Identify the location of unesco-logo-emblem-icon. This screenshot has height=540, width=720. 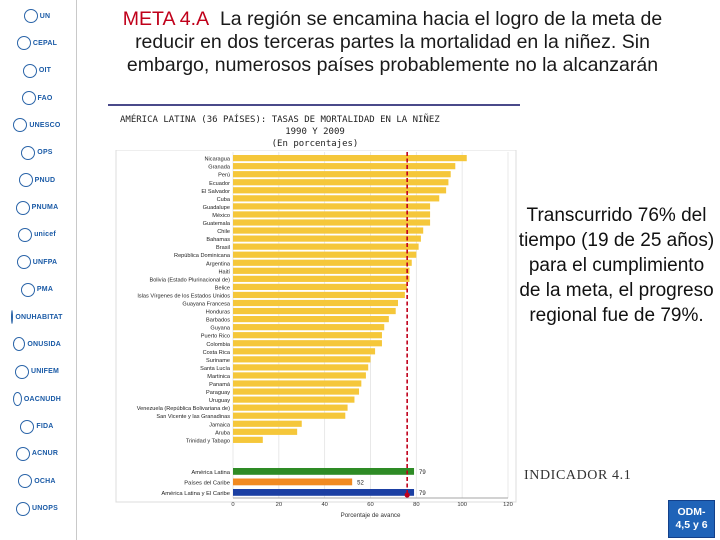
(20, 125).